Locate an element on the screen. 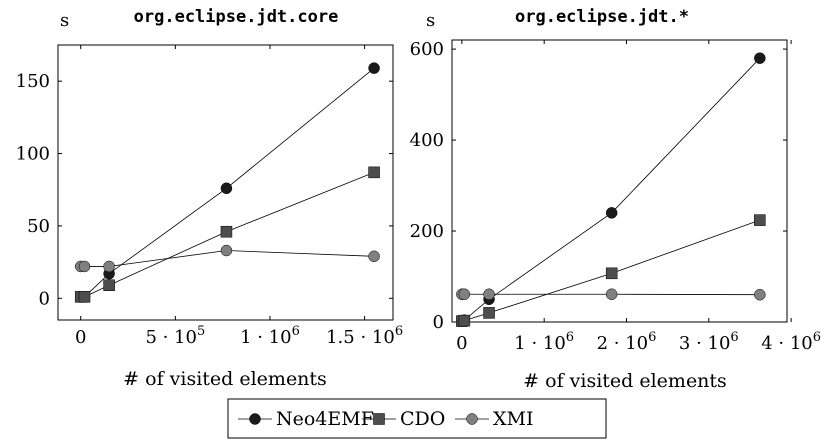  x-tick-exponent: 5 is located at coordinates (201, 331).